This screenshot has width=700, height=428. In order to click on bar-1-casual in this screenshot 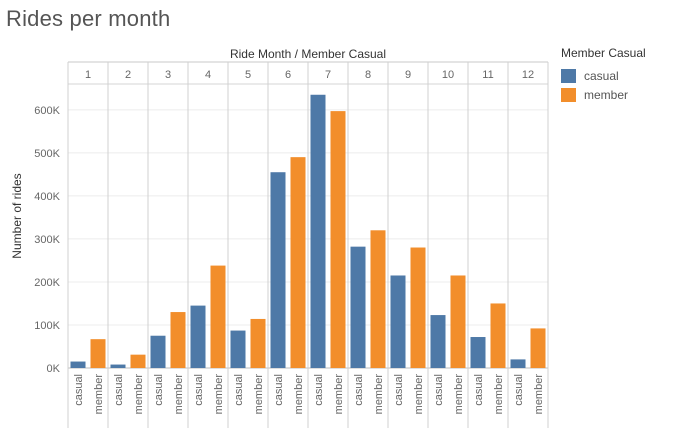, I will do `click(78, 364)`.